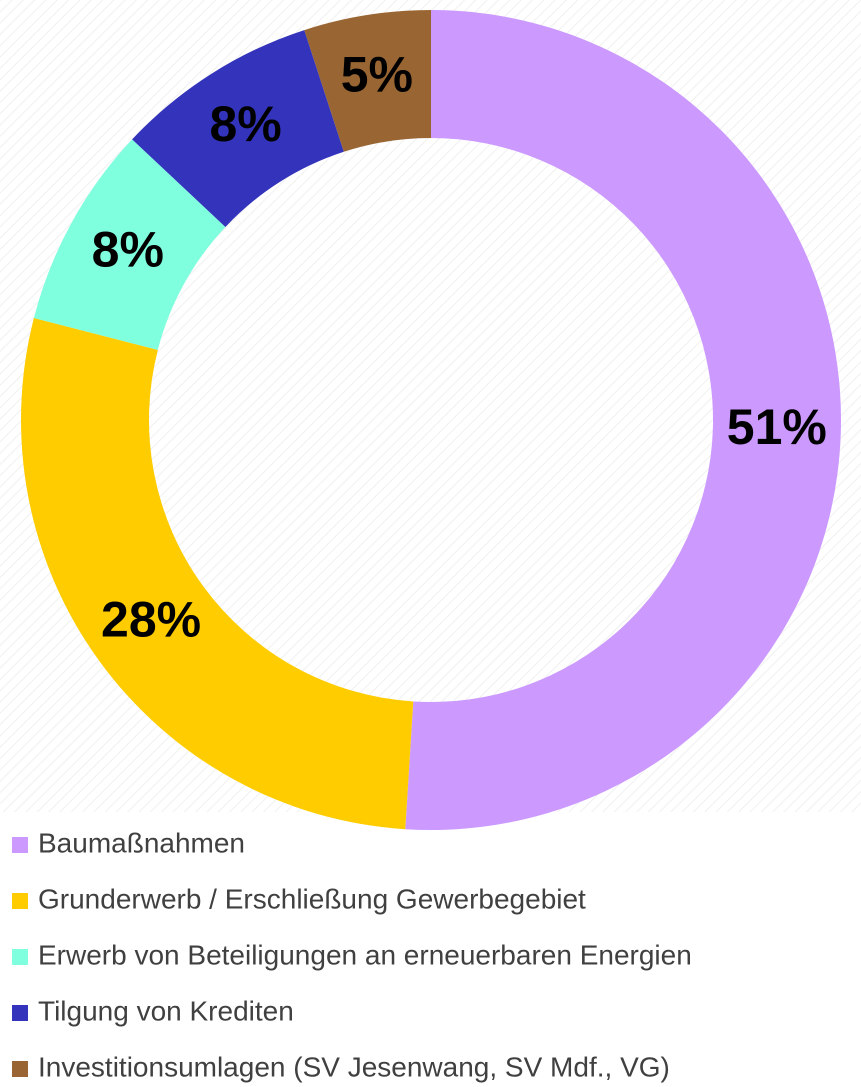 This screenshot has height=1087, width=861. What do you see at coordinates (166, 1010) in the screenshot?
I see `legend-label: Tilgung von Krediten` at bounding box center [166, 1010].